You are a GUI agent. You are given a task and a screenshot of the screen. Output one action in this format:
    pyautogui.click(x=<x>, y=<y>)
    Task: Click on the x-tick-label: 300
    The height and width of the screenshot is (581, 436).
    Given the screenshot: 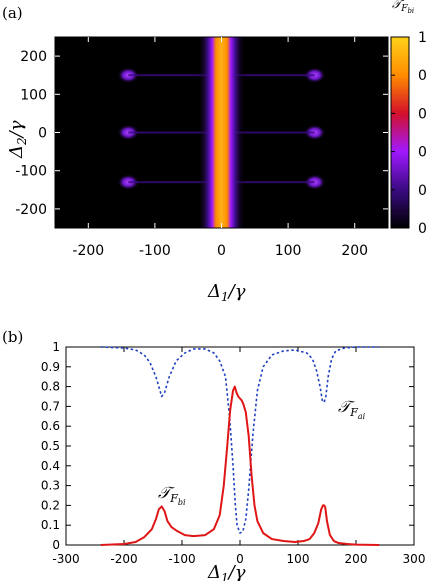 What is the action you would take?
    pyautogui.click(x=414, y=559)
    